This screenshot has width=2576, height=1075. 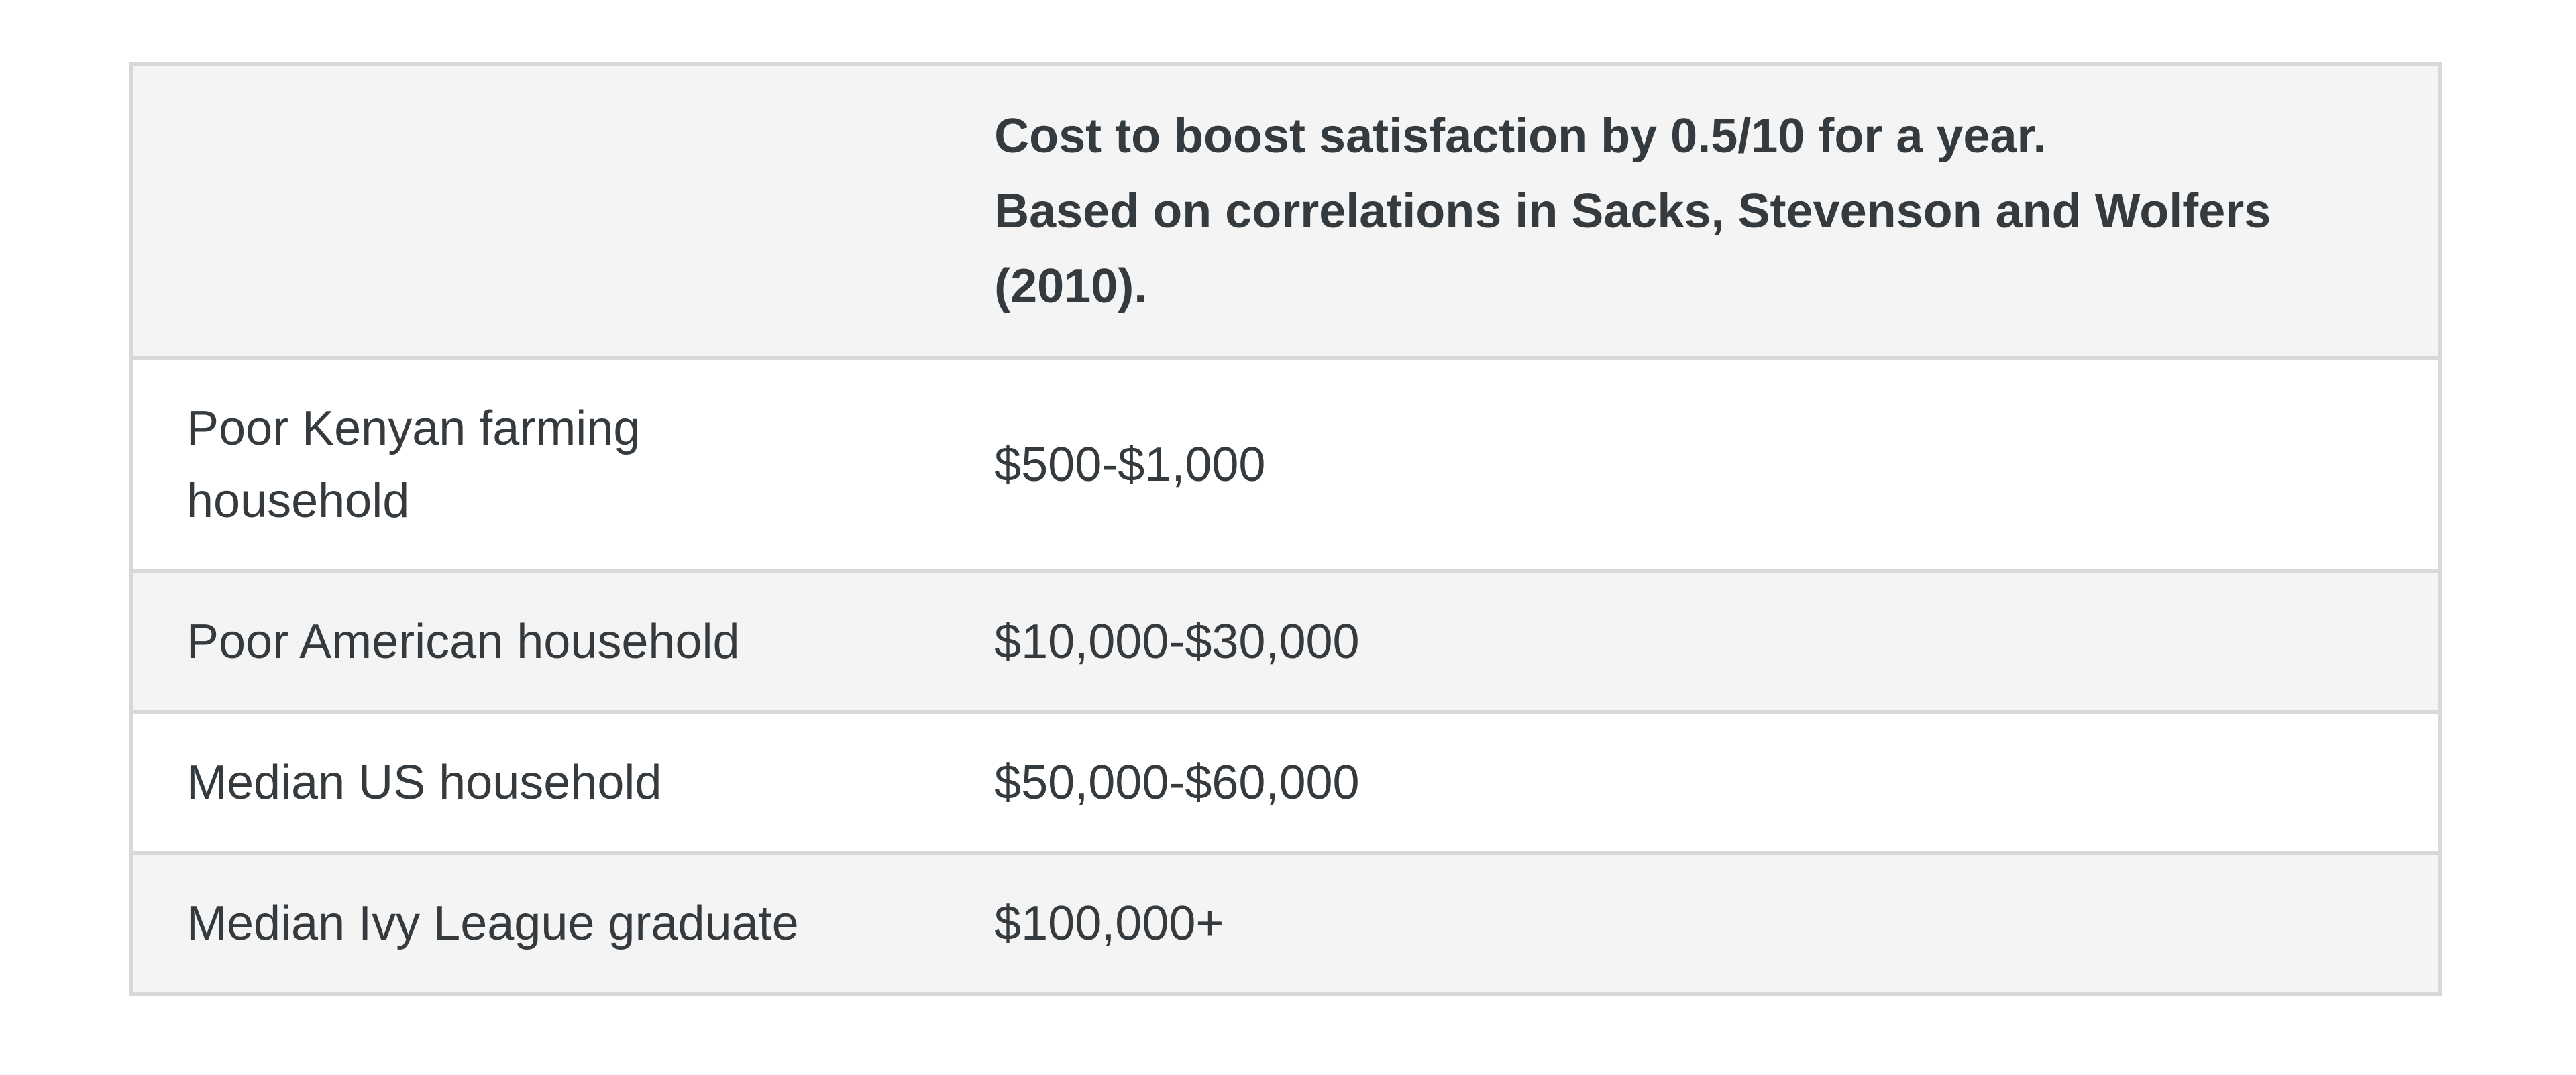 I want to click on row-value: $100,000+, so click(x=1109, y=923).